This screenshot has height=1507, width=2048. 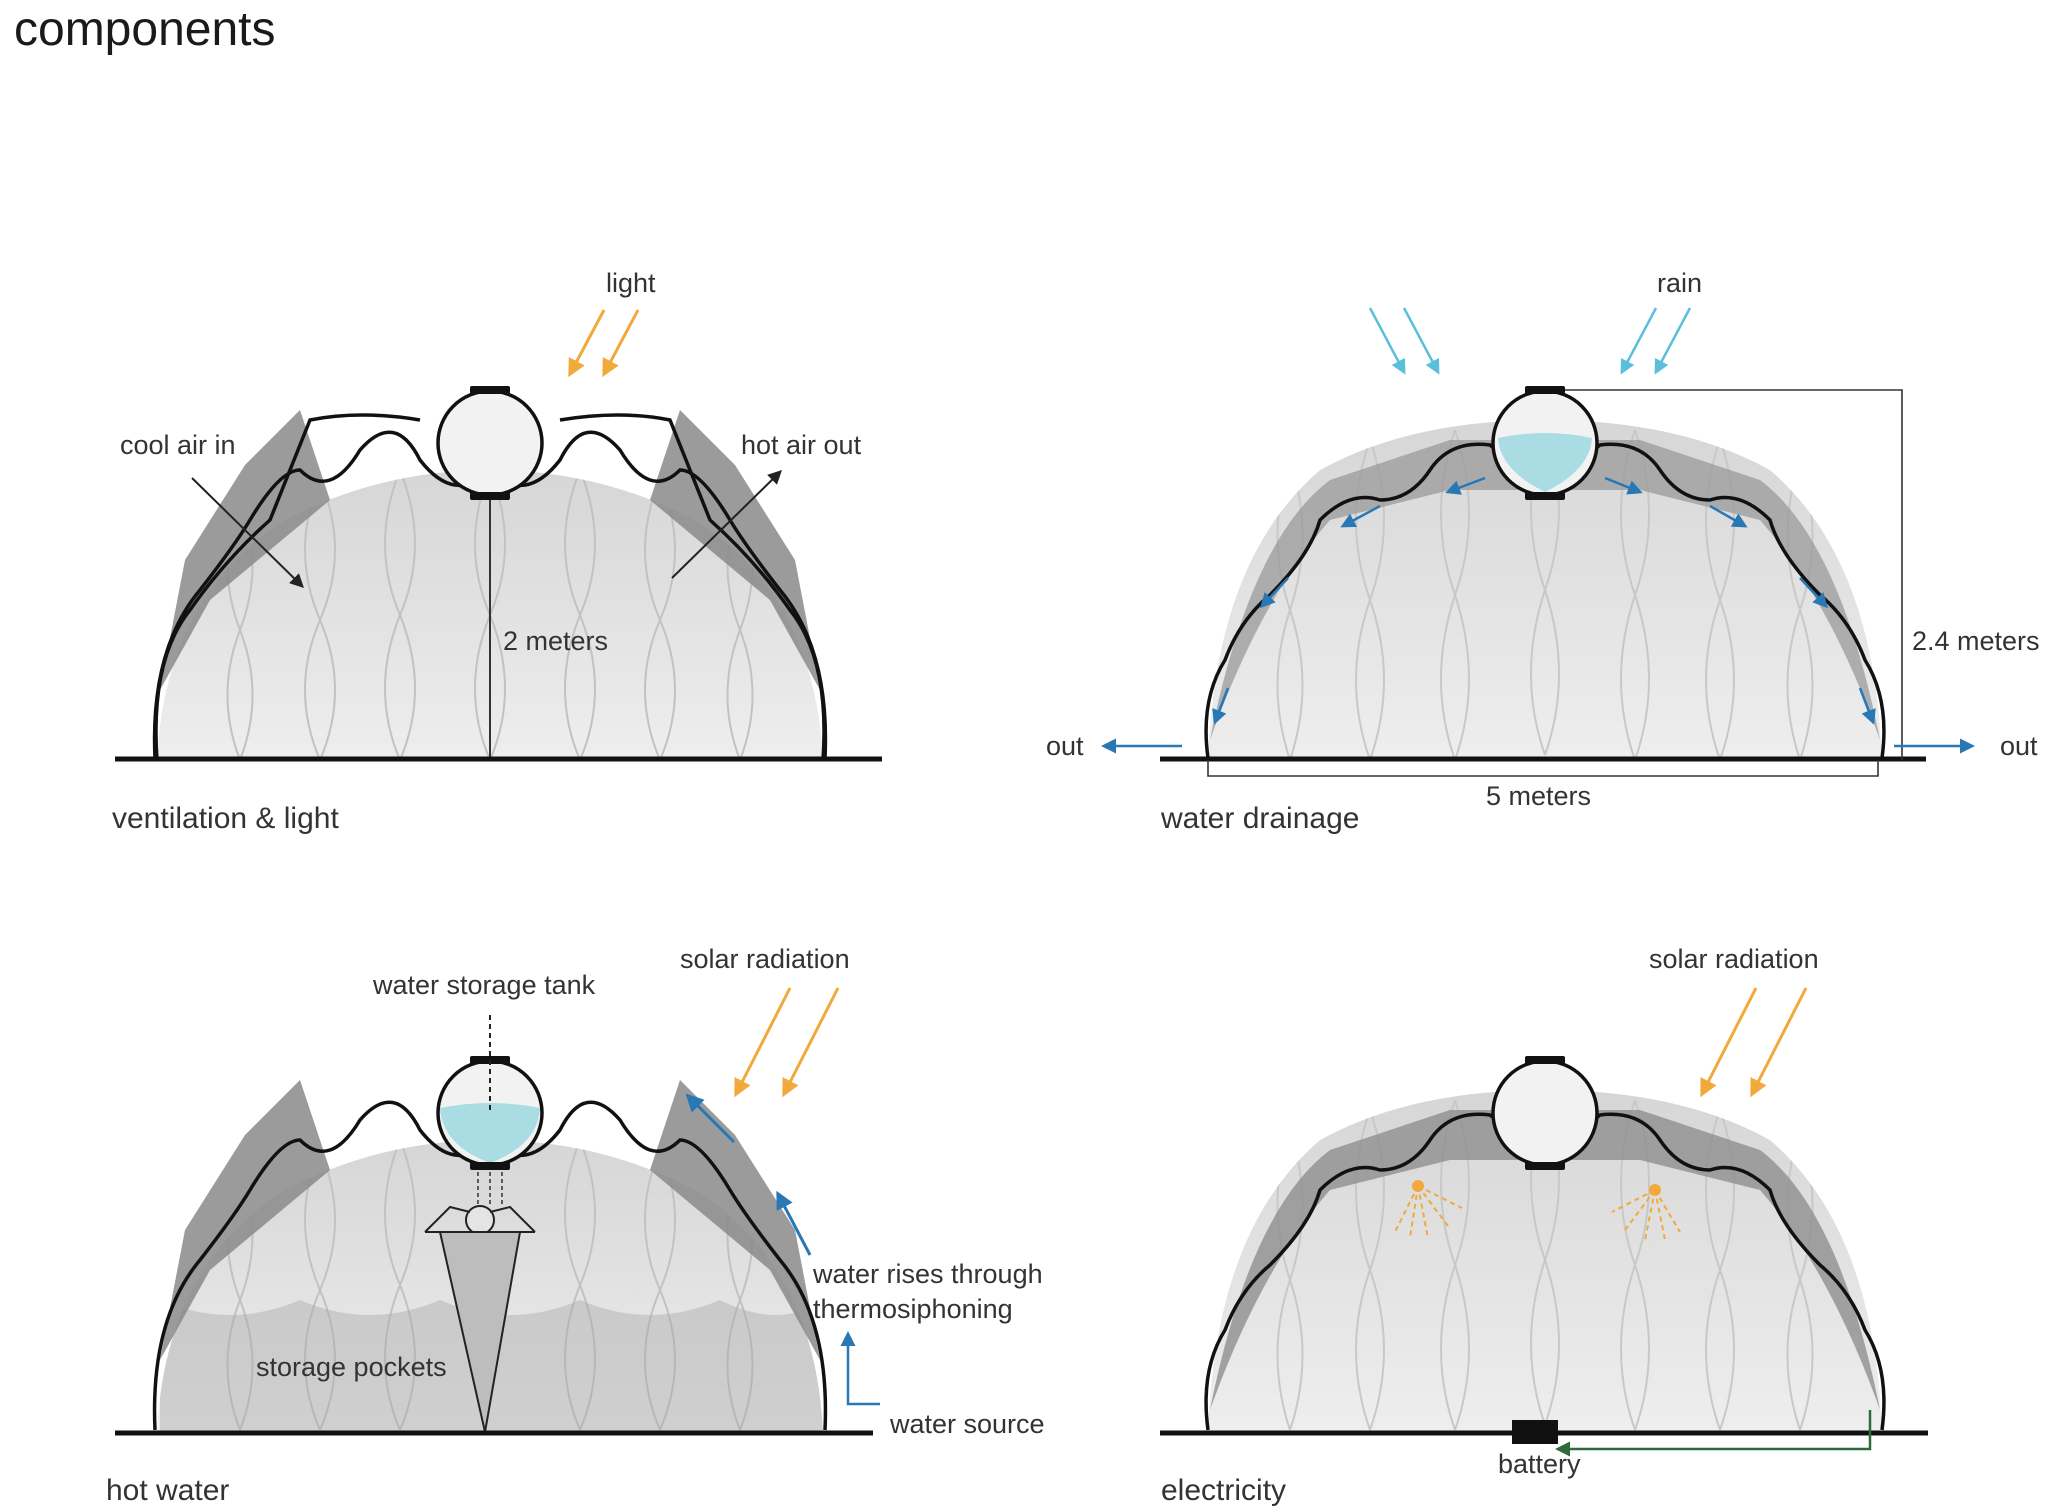 What do you see at coordinates (145, 29) in the screenshot?
I see `page-title: components` at bounding box center [145, 29].